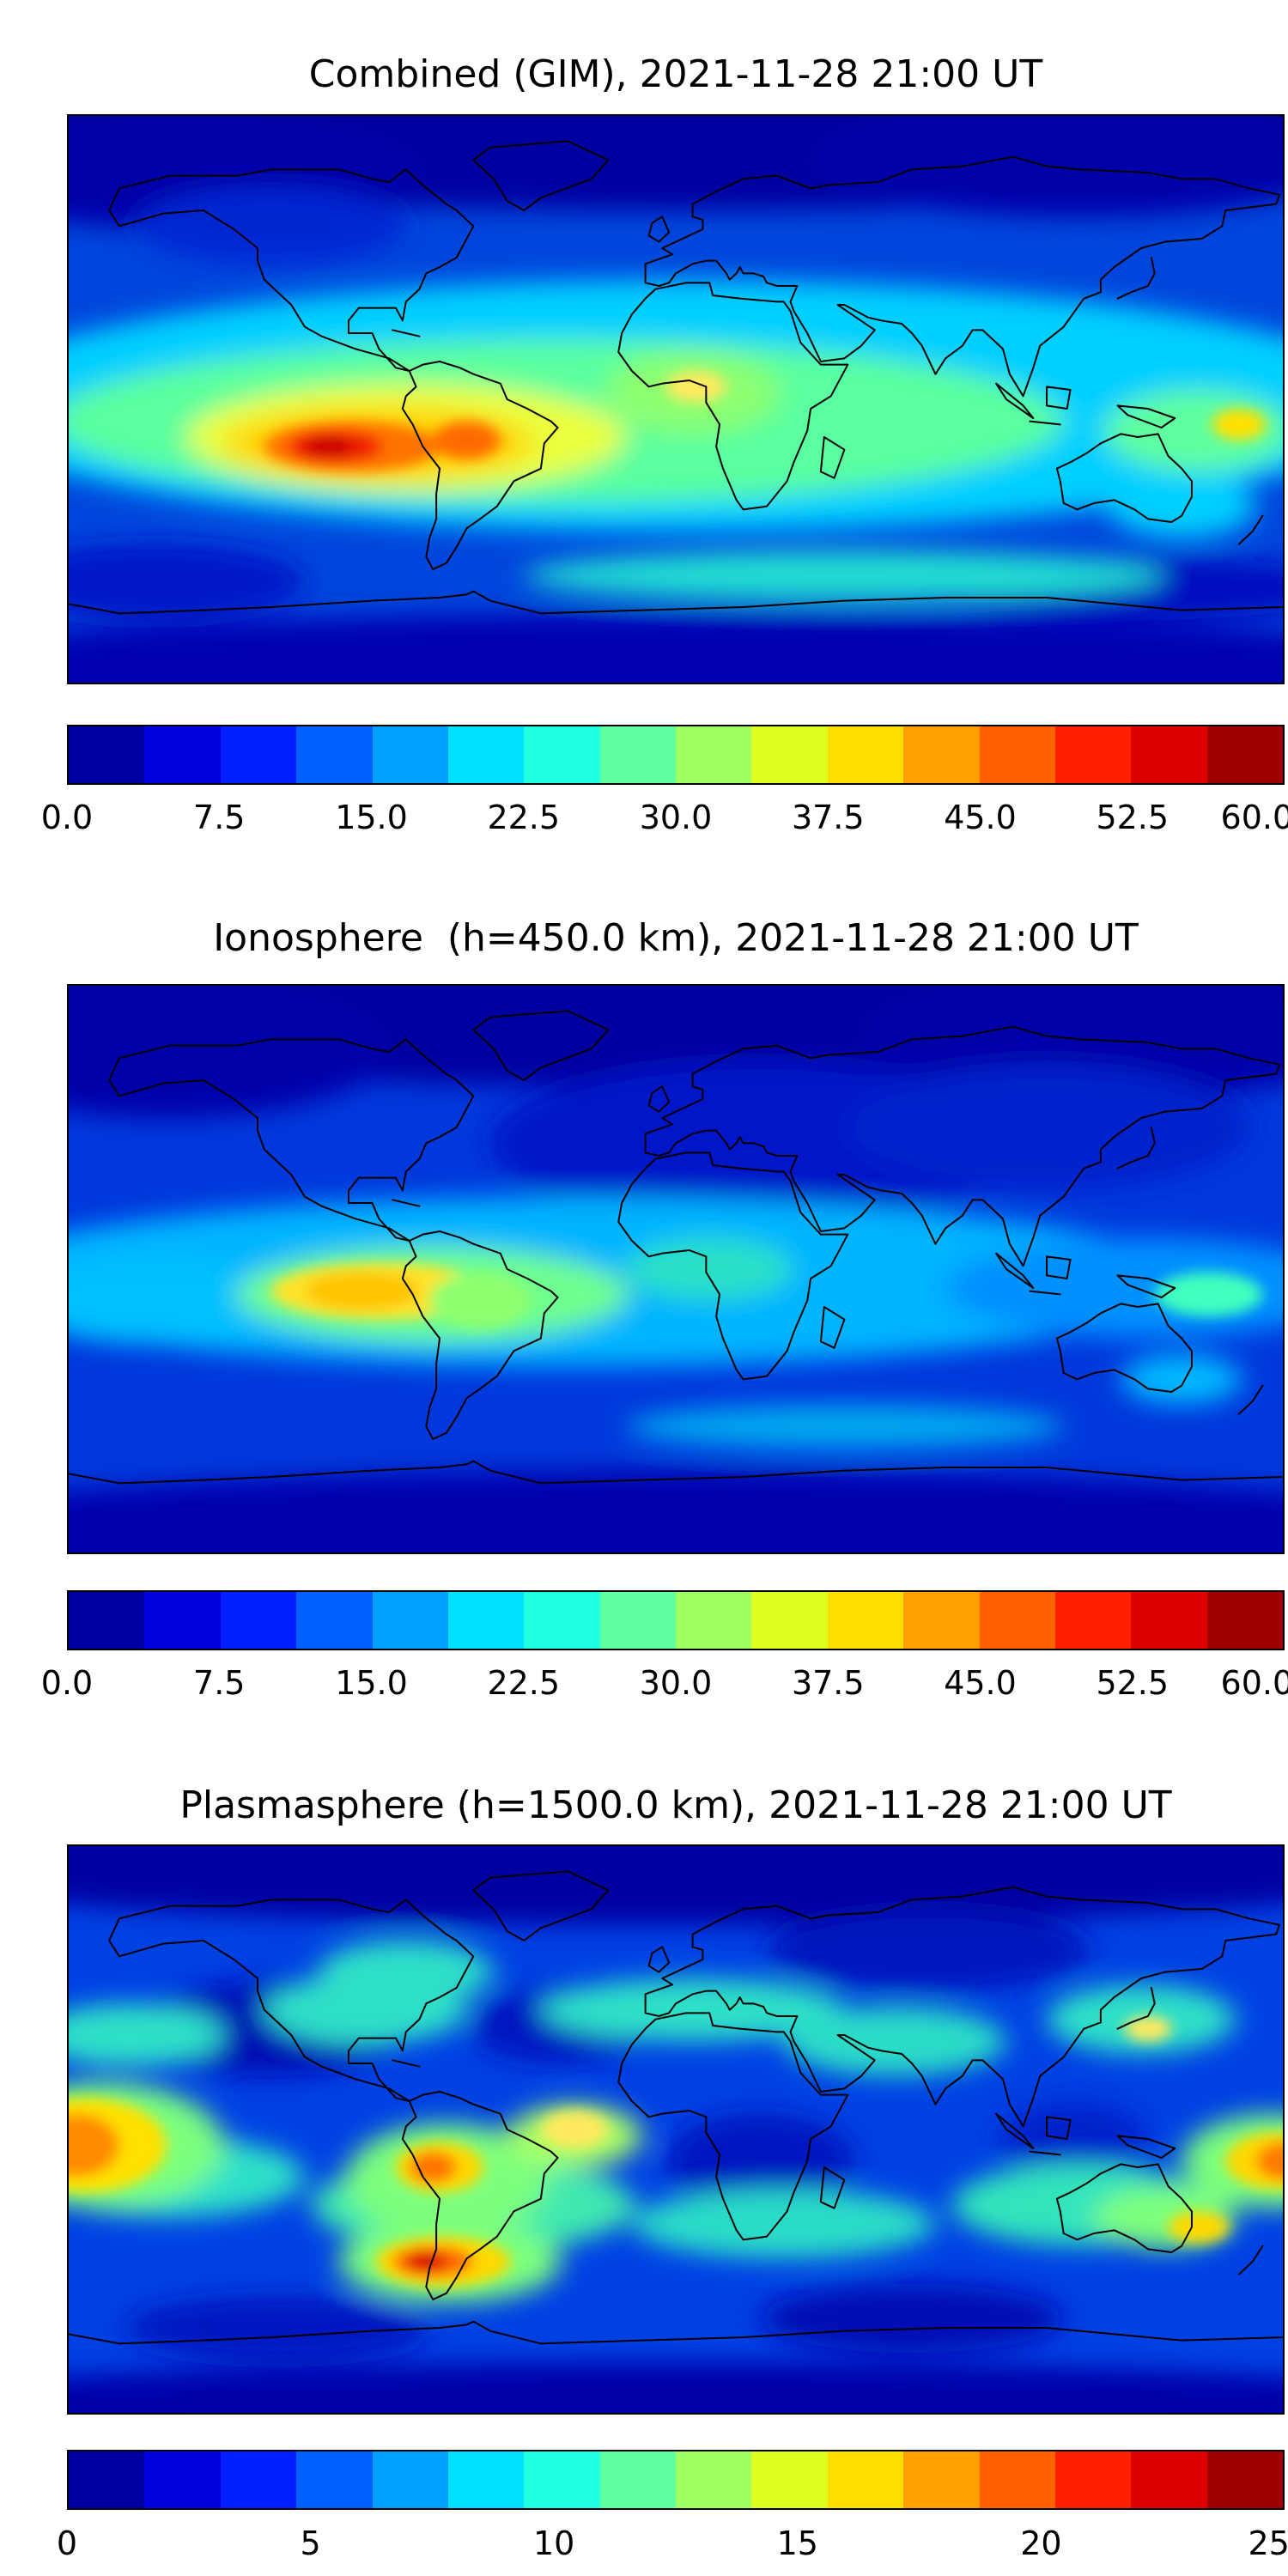 This screenshot has height=2576, width=1288. I want to click on colorbar-tick-label: 20, so click(1041, 2543).